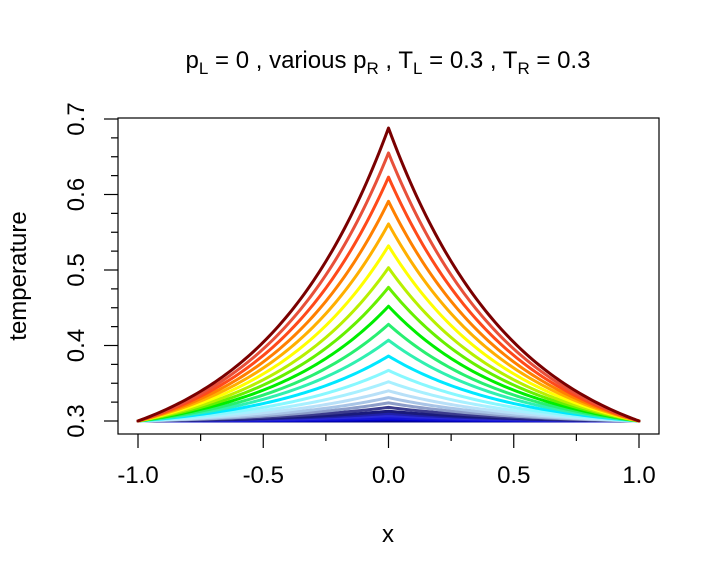 This screenshot has height=580, width=720. What do you see at coordinates (76, 269) in the screenshot?
I see `y-tick-label: 0.5` at bounding box center [76, 269].